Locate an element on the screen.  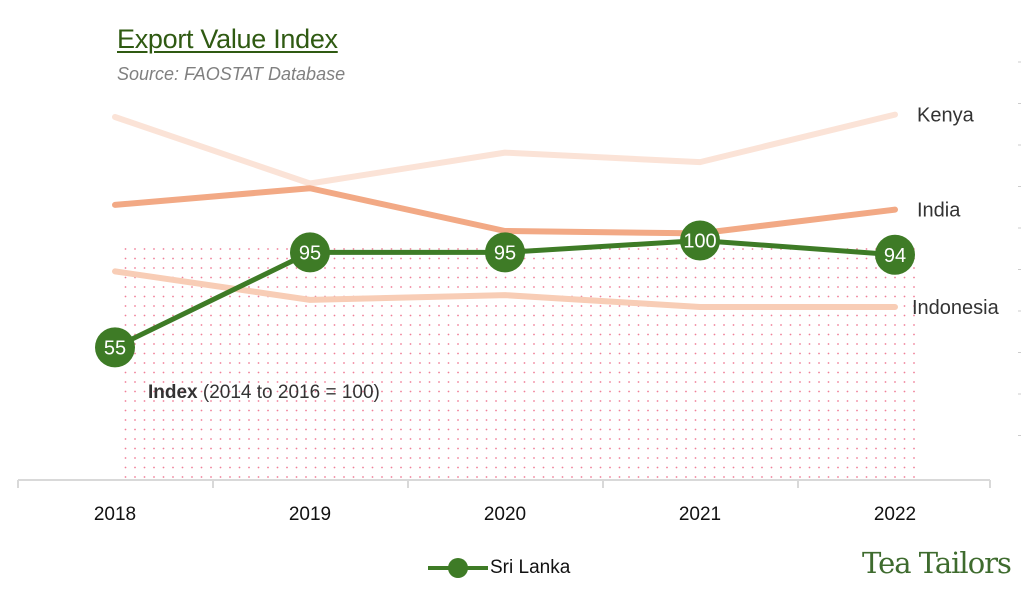
annotation-rest: (2014 to 2016 = 100) is located at coordinates (288, 392).